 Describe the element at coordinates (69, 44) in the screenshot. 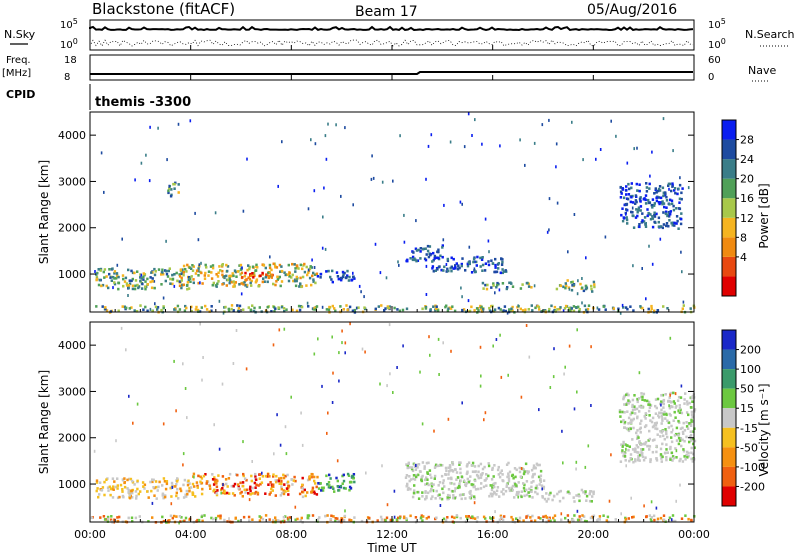

I see `nsky-tick-bottom: 100` at that location.